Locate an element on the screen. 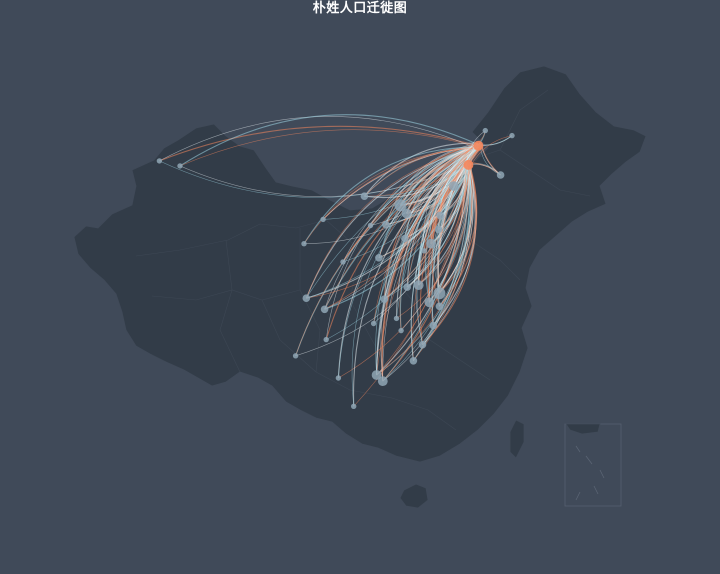  taiwan-island is located at coordinates (517, 439).